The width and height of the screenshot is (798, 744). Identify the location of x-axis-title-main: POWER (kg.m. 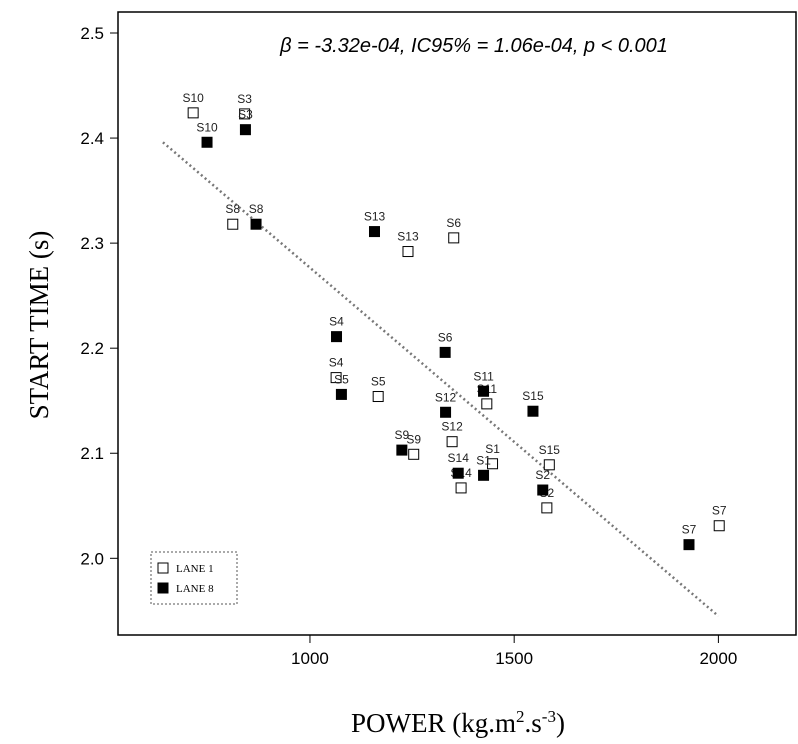
(433, 723).